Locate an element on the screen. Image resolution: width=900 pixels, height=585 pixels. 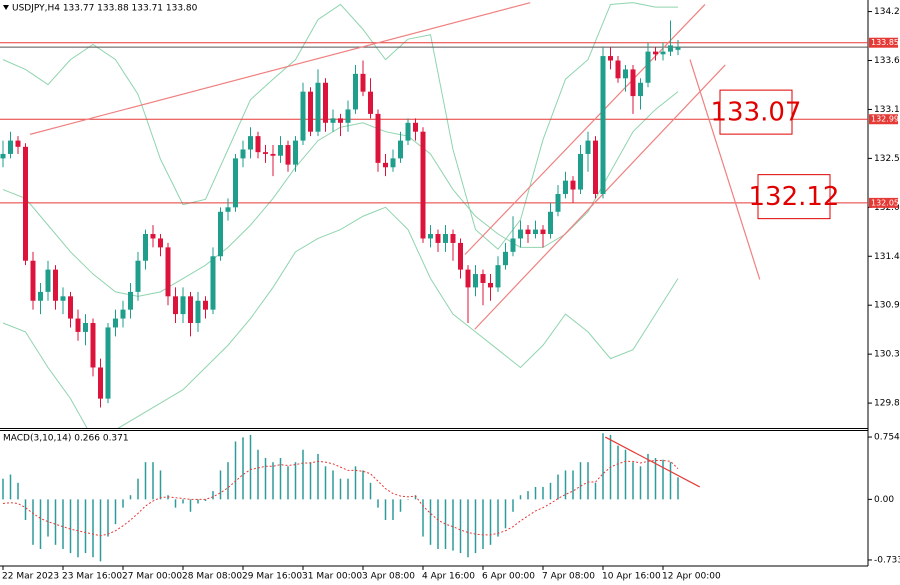
menu-triangle is located at coordinates (6, 7).